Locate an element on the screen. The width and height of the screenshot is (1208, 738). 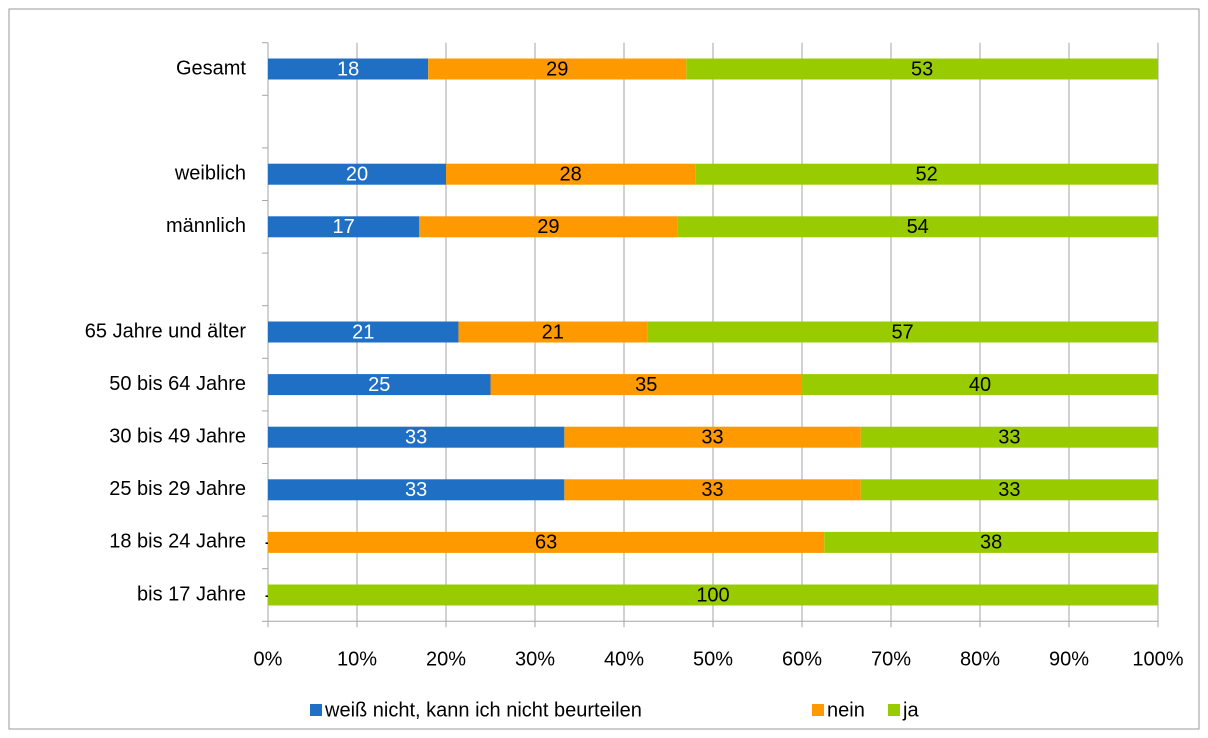
data-label: 18 is located at coordinates (348, 69).